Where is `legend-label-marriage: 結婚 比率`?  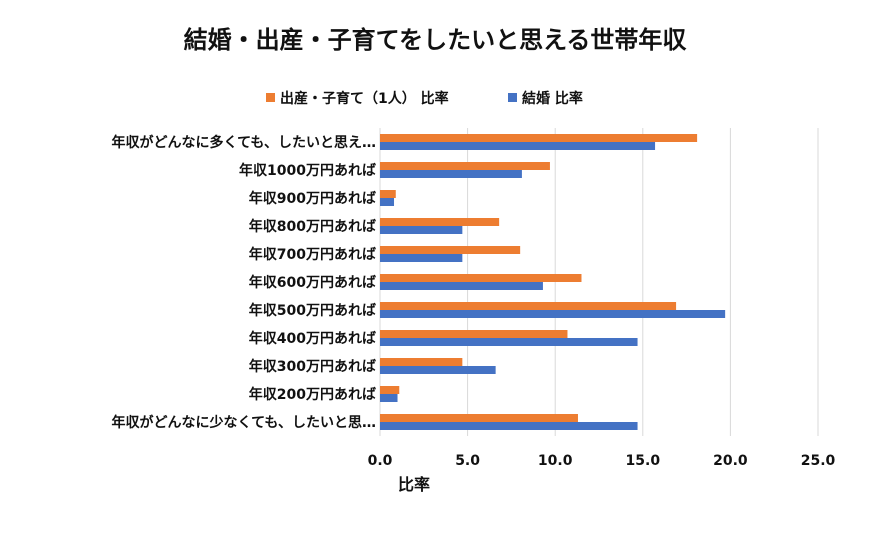 legend-label-marriage: 結婚 比率 is located at coordinates (552, 98).